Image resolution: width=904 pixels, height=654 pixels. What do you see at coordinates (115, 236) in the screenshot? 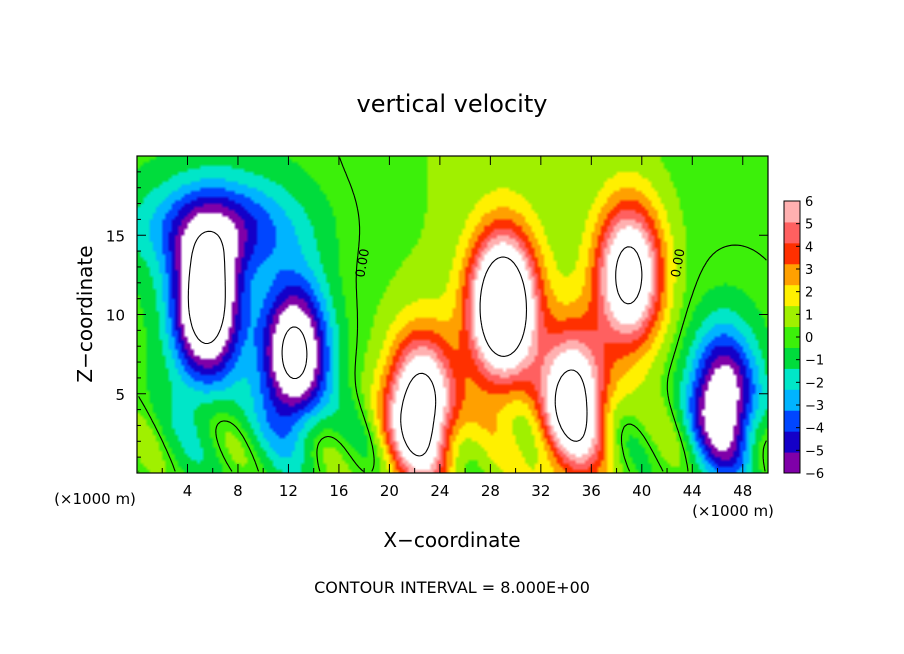
I see `y-tick-label: 15` at bounding box center [115, 236].